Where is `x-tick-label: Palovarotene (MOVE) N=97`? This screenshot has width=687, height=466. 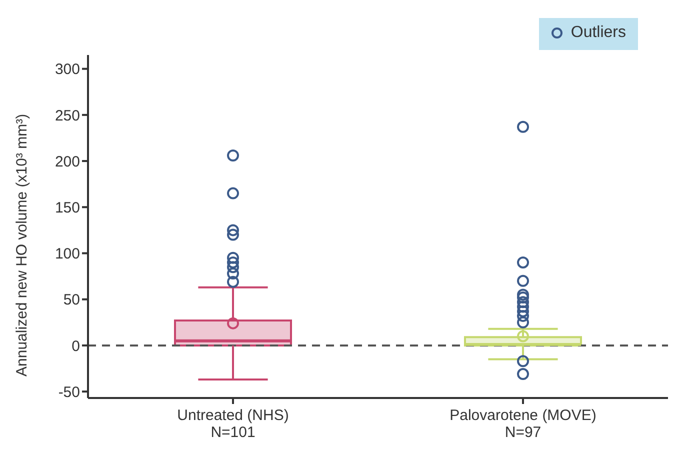 x-tick-label: Palovarotene (MOVE) N=97 is located at coordinates (523, 424).